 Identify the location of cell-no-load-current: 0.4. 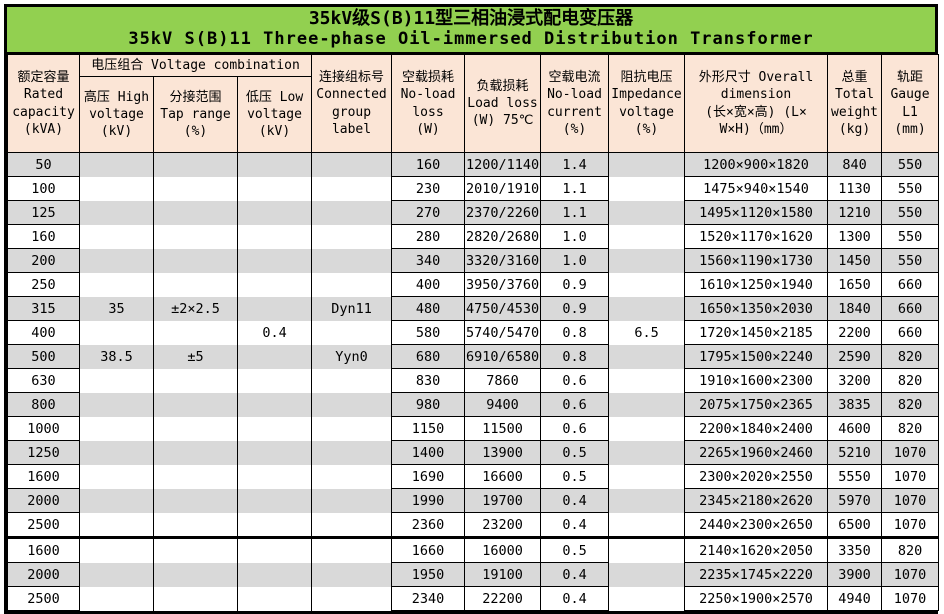
(575, 574).